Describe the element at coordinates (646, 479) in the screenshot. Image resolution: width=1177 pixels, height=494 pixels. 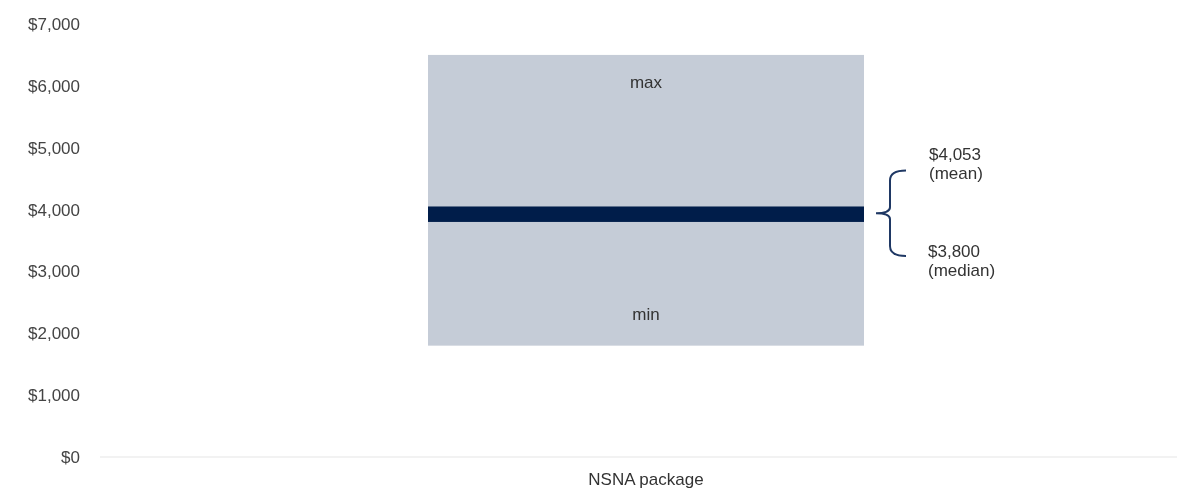
I see `x-tick-label: NSNA package` at that location.